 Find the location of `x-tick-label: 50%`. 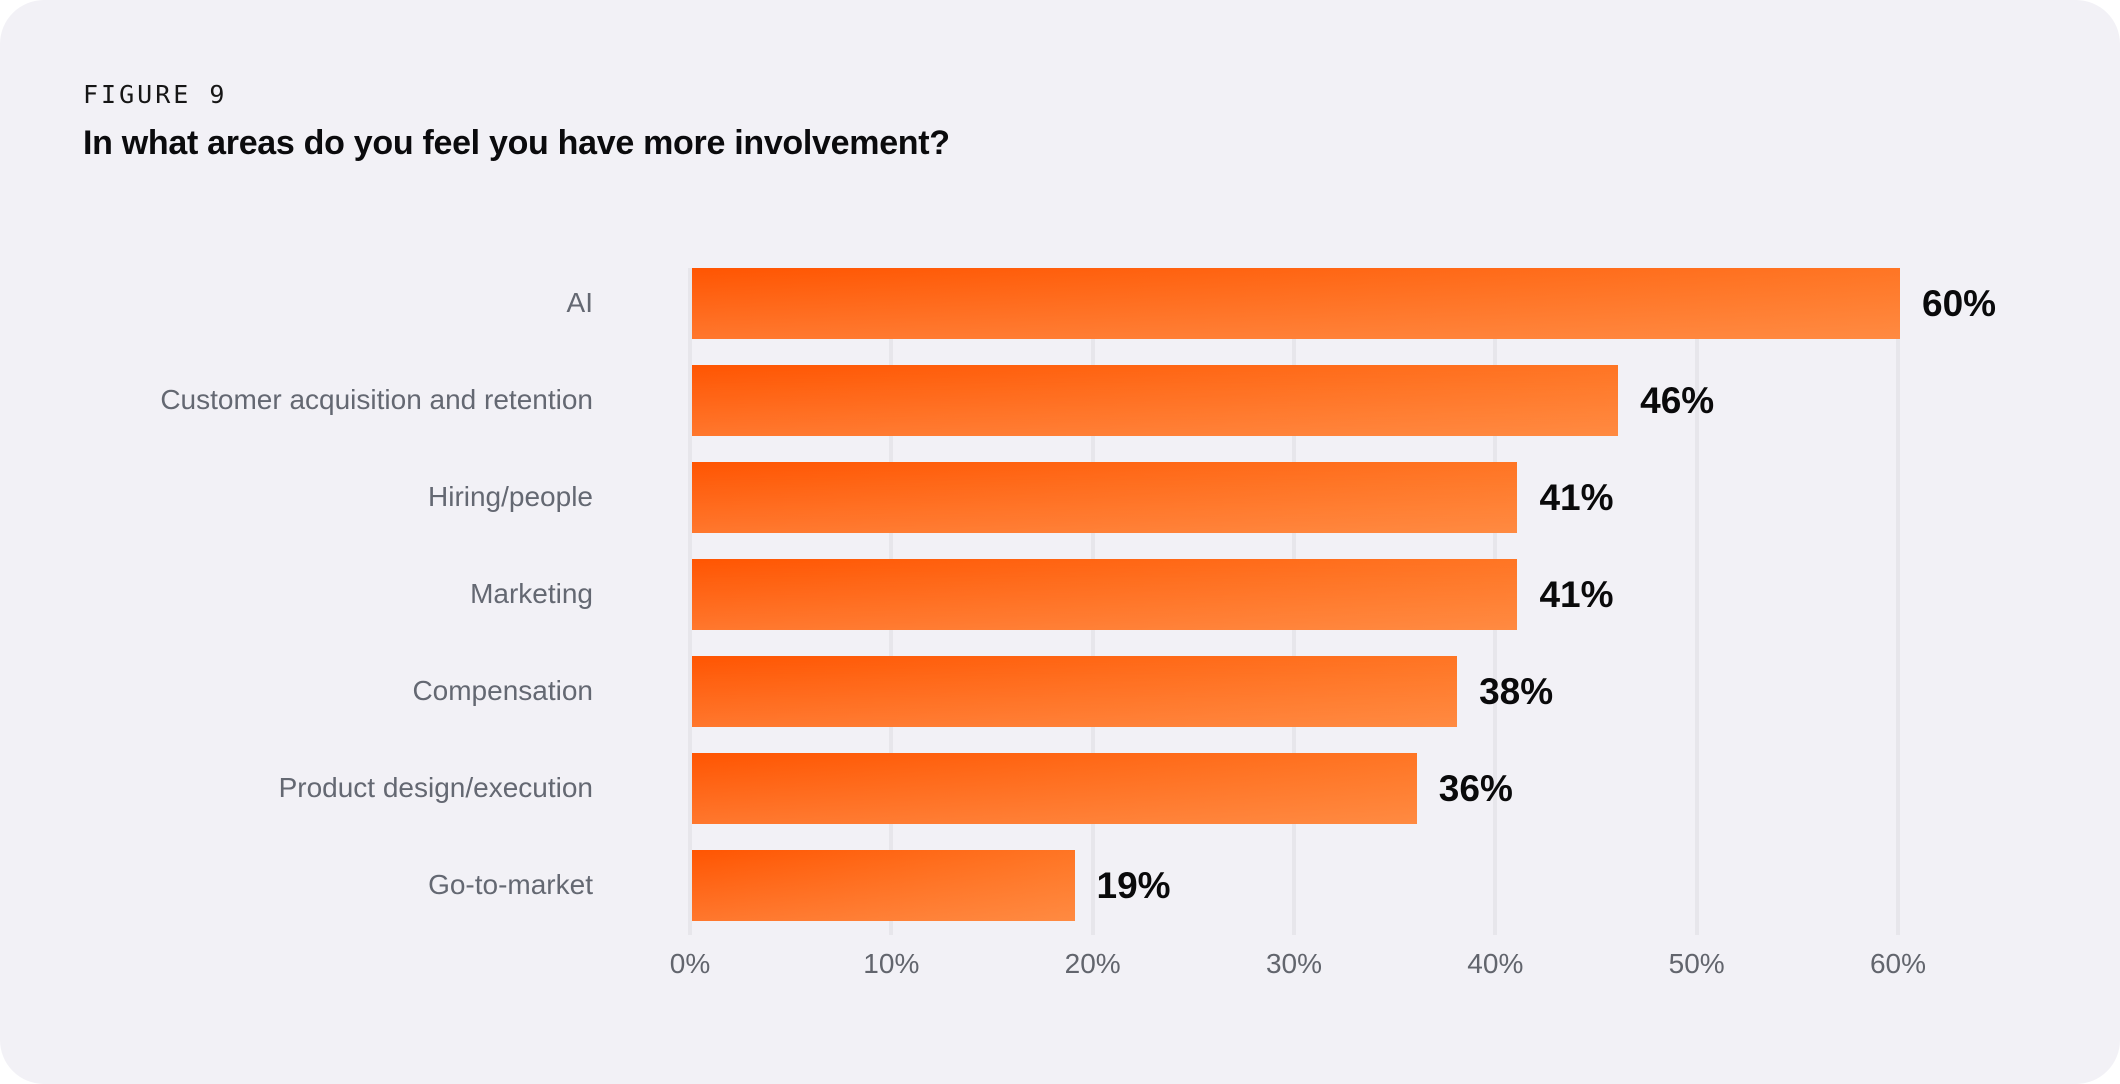

x-tick-label: 50% is located at coordinates (1696, 963).